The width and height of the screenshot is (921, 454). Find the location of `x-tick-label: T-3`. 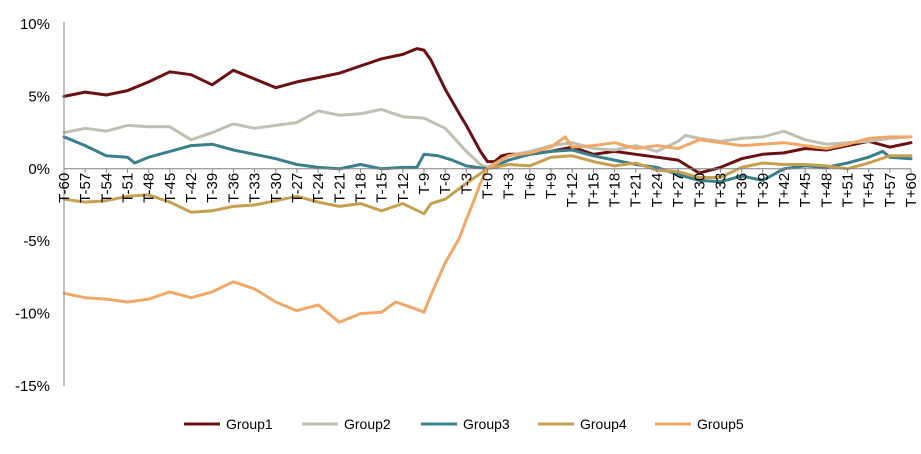

x-tick-label: T-3 is located at coordinates (466, 184).